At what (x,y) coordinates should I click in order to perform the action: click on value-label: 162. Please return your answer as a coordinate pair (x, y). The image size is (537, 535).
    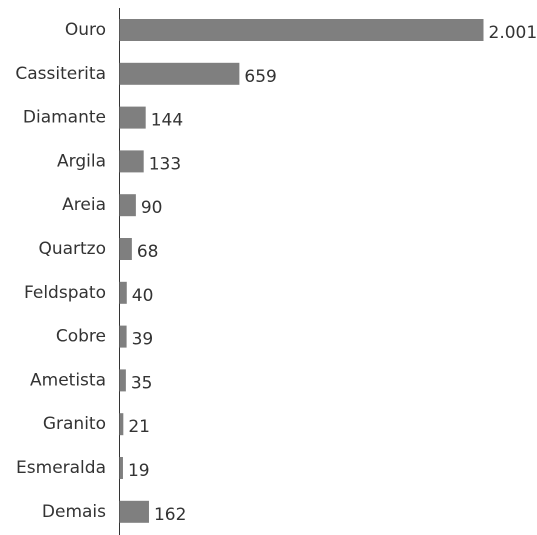
    Looking at the image, I should click on (170, 515).